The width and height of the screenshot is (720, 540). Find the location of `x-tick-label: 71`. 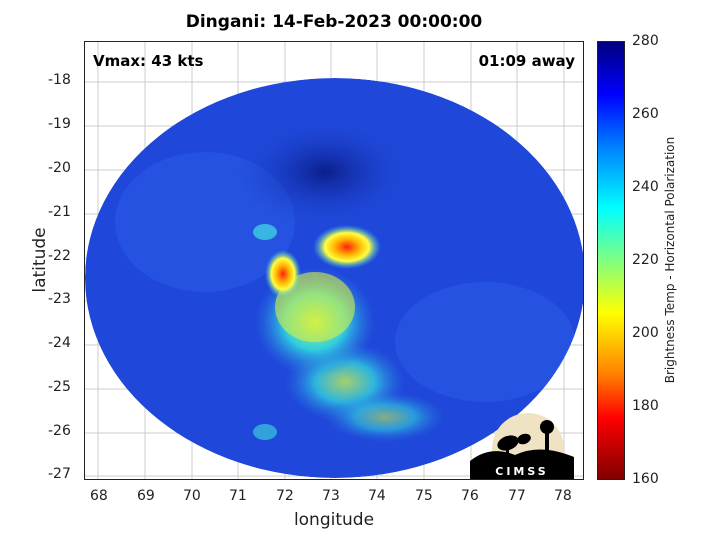

x-tick-label: 71 is located at coordinates (238, 496).